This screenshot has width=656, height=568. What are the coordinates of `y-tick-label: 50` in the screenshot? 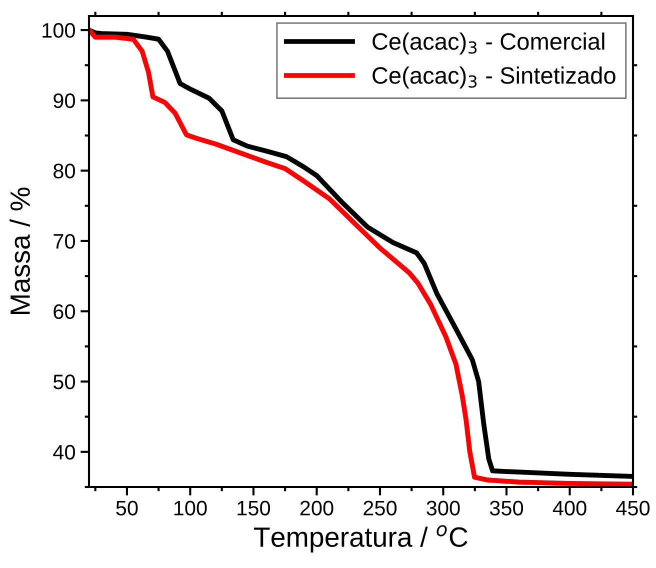 It's located at (64, 382).